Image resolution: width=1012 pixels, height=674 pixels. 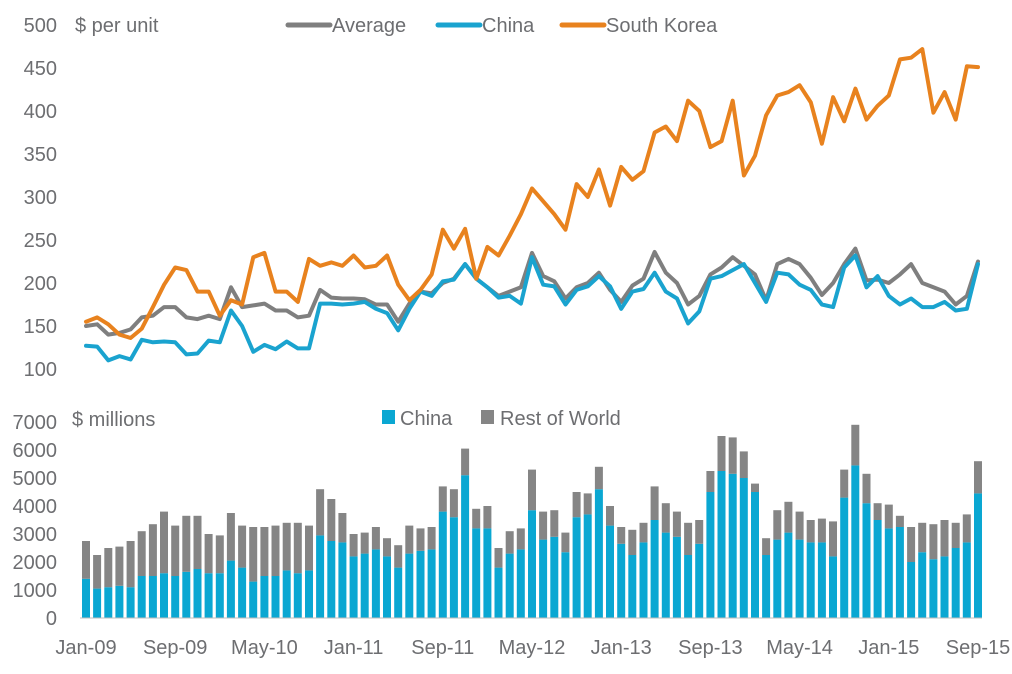 What do you see at coordinates (532, 308) in the screenshot?
I see `series-line-china` at bounding box center [532, 308].